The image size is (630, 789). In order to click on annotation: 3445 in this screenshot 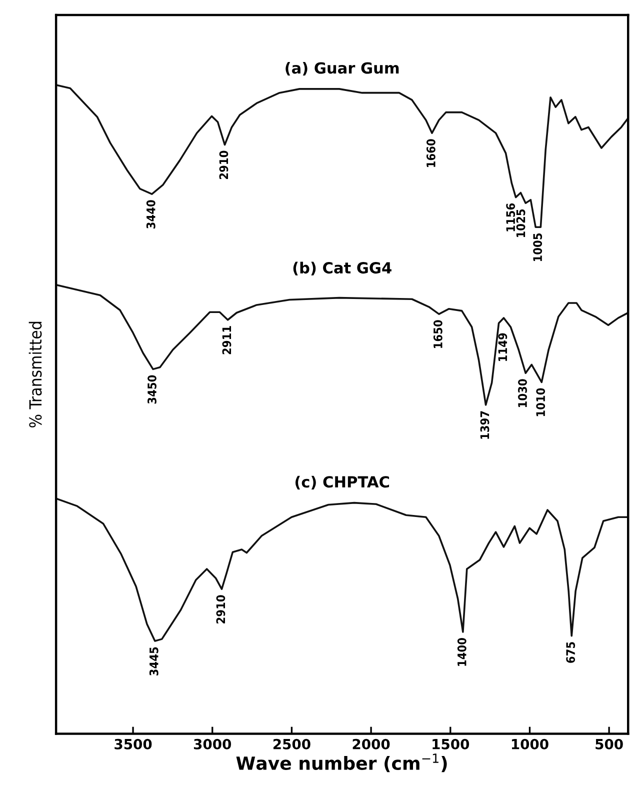, I will do `click(153, 661)`.